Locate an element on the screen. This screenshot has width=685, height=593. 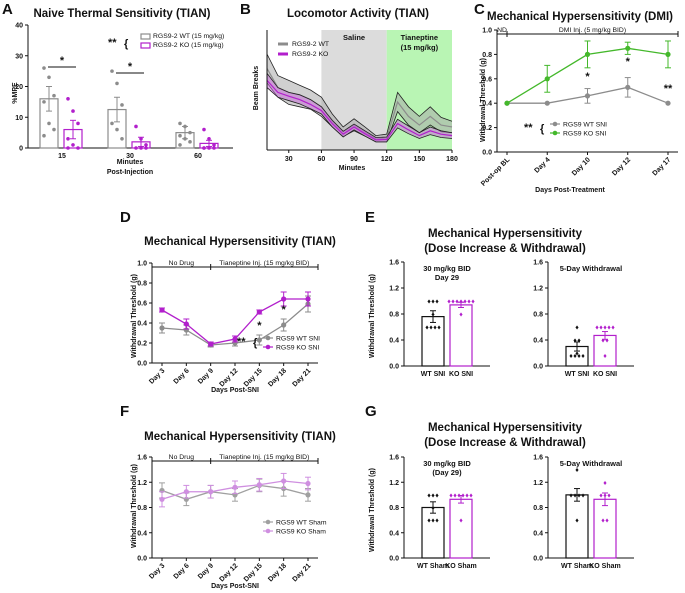
panel-f-legend-label: RGS9 KO Sham is located at coordinates (301, 532).